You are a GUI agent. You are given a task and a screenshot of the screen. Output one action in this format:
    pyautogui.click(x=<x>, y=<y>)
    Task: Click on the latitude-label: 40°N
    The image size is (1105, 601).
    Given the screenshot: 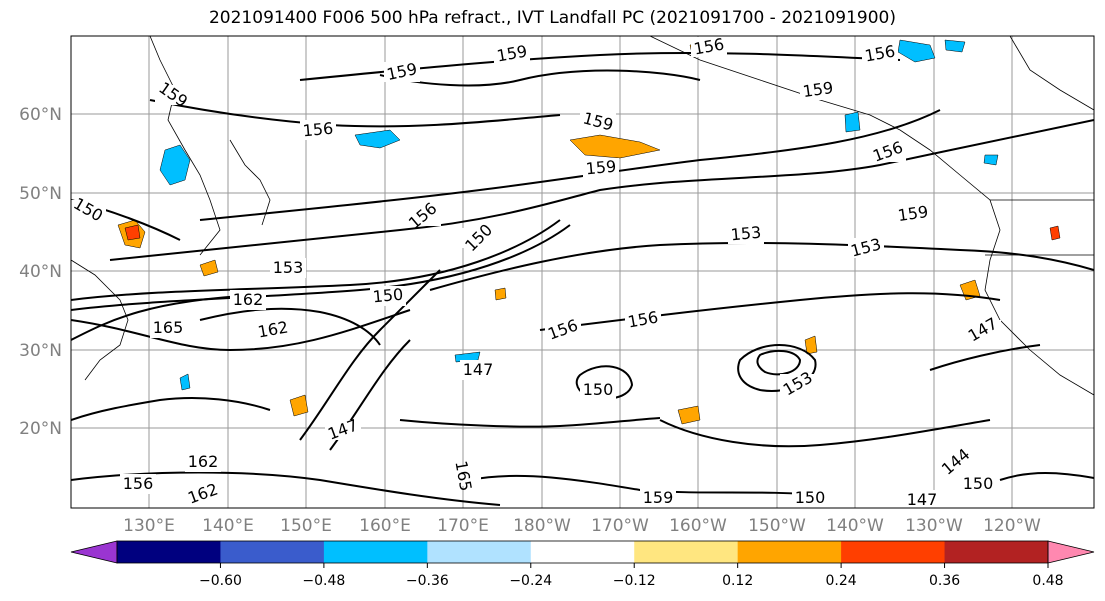 What is the action you would take?
    pyautogui.click(x=40, y=272)
    